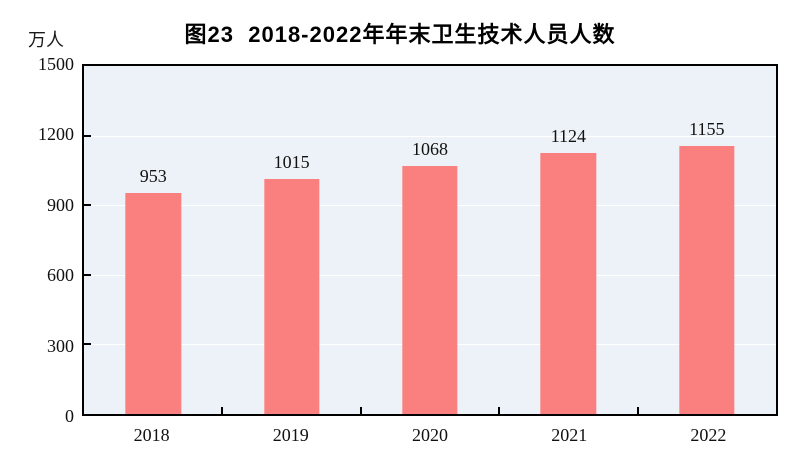 This screenshot has height=466, width=800. Describe the element at coordinates (56, 64) in the screenshot. I see `y-axis-label: 1500` at that location.